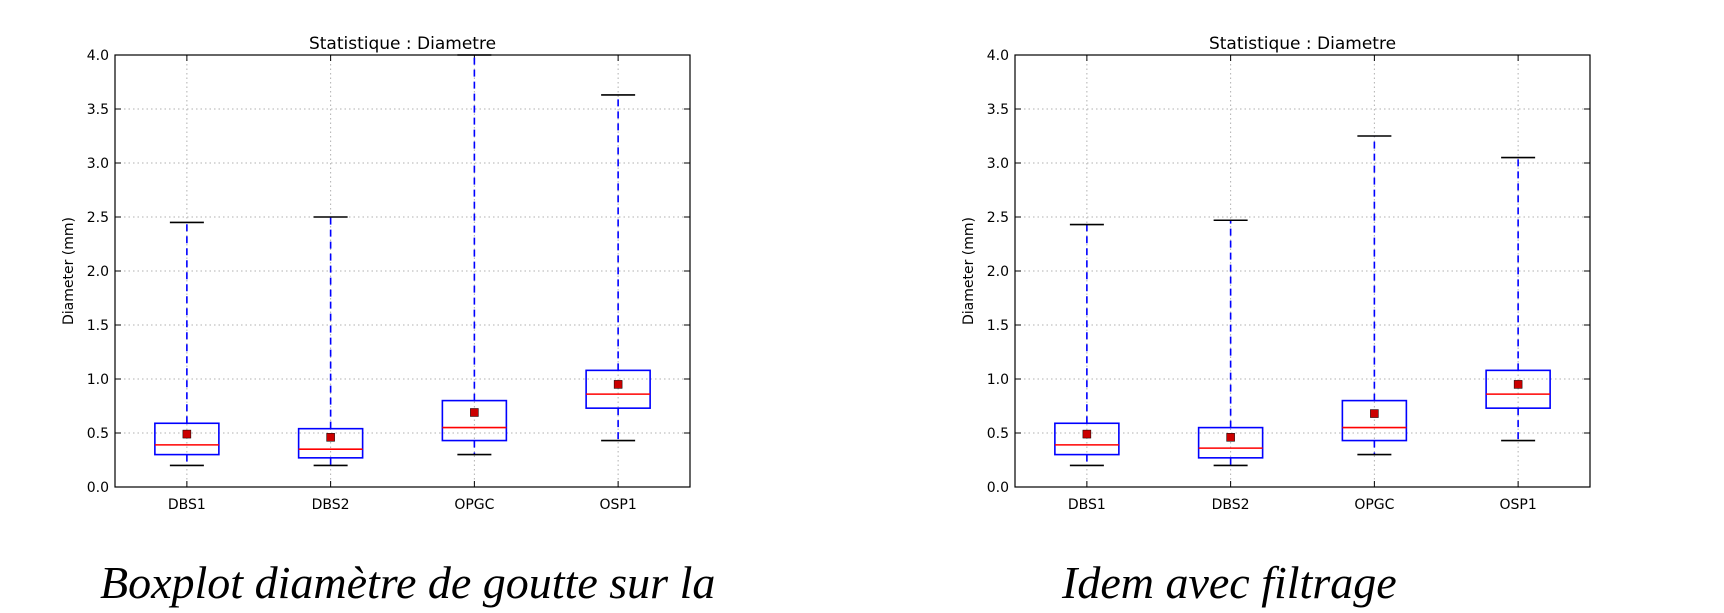 This screenshot has width=1724, height=613. Describe the element at coordinates (1229, 582) in the screenshot. I see `caption-right: Idem avec filtrage` at that location.